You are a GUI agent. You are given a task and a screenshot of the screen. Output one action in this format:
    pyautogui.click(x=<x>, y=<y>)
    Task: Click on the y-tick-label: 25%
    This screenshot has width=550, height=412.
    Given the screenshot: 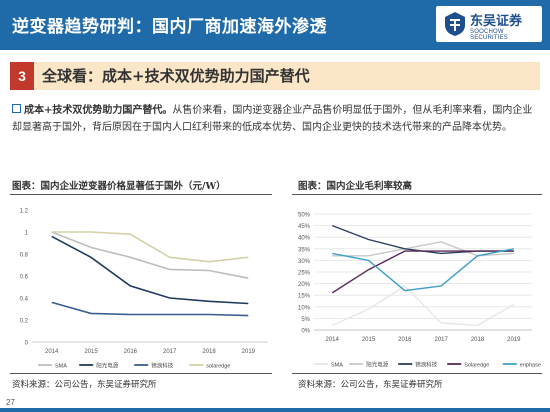 What is the action you would take?
    pyautogui.click(x=304, y=274)
    